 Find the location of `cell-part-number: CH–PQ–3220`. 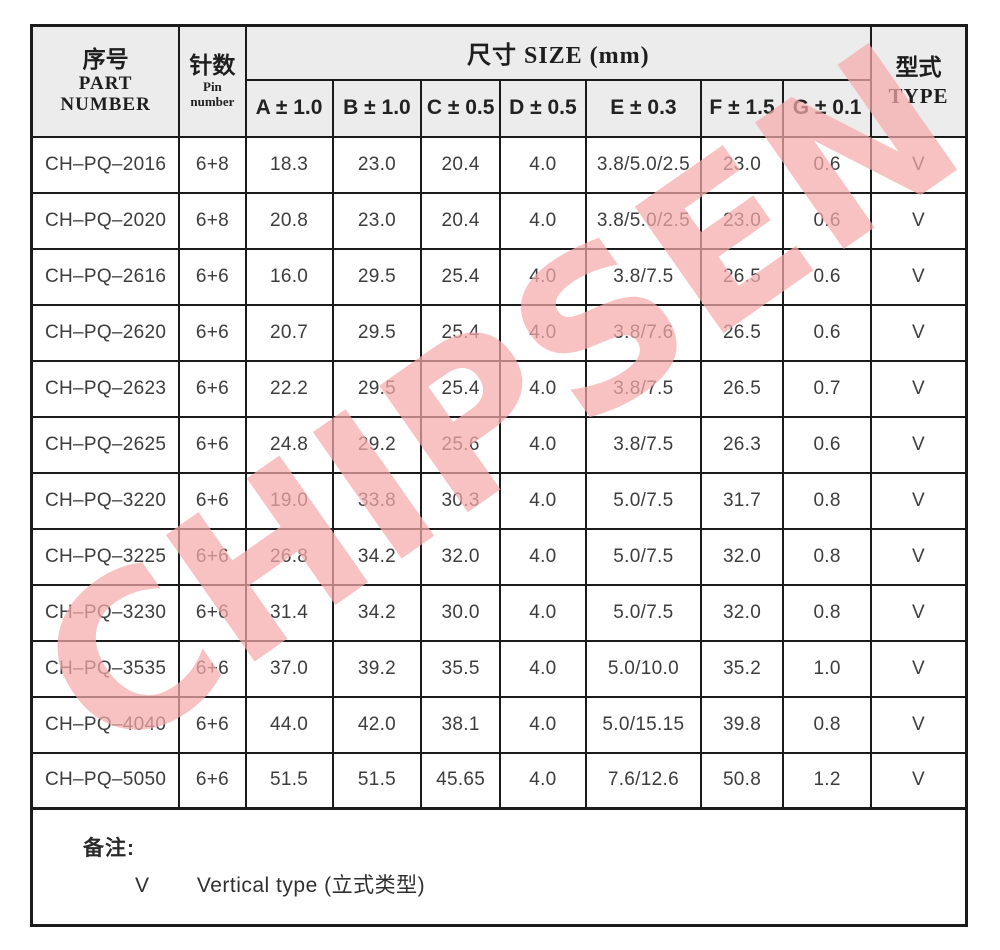

cell-part-number: CH–PQ–3220 is located at coordinates (105, 500).